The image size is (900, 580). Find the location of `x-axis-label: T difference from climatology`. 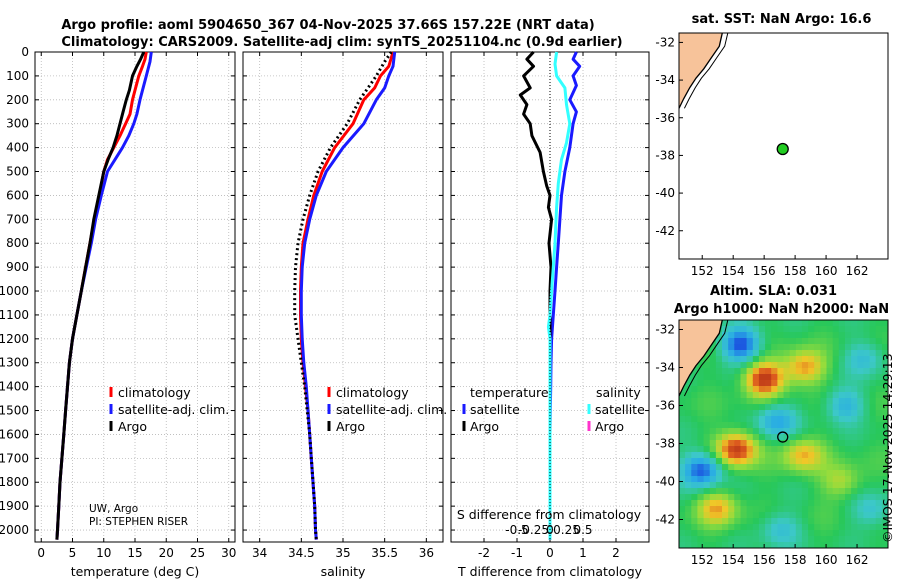

x-axis-label: T difference from climatology is located at coordinates (550, 571).